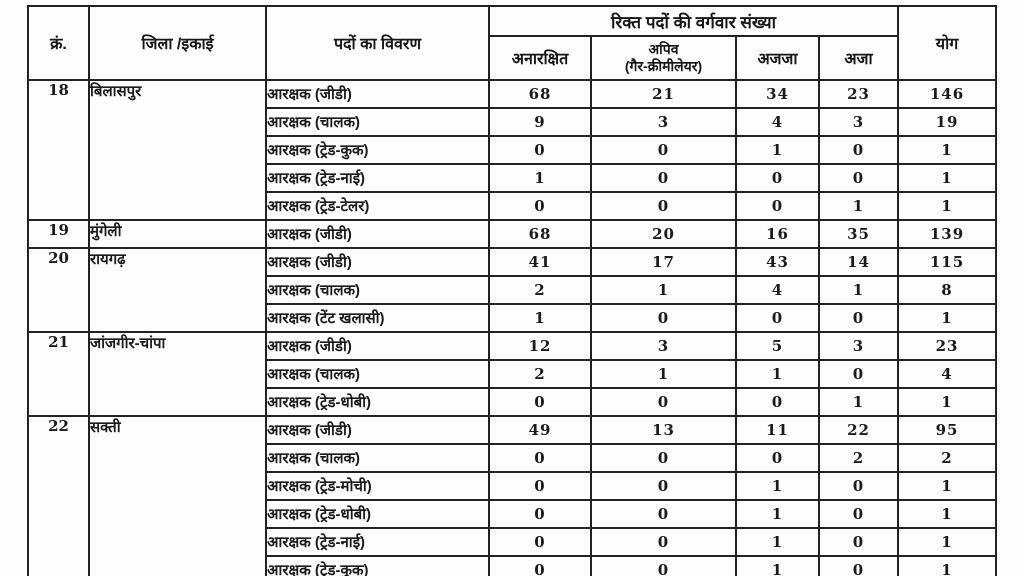  I want to click on unreserved-cell: 68, so click(540, 234).